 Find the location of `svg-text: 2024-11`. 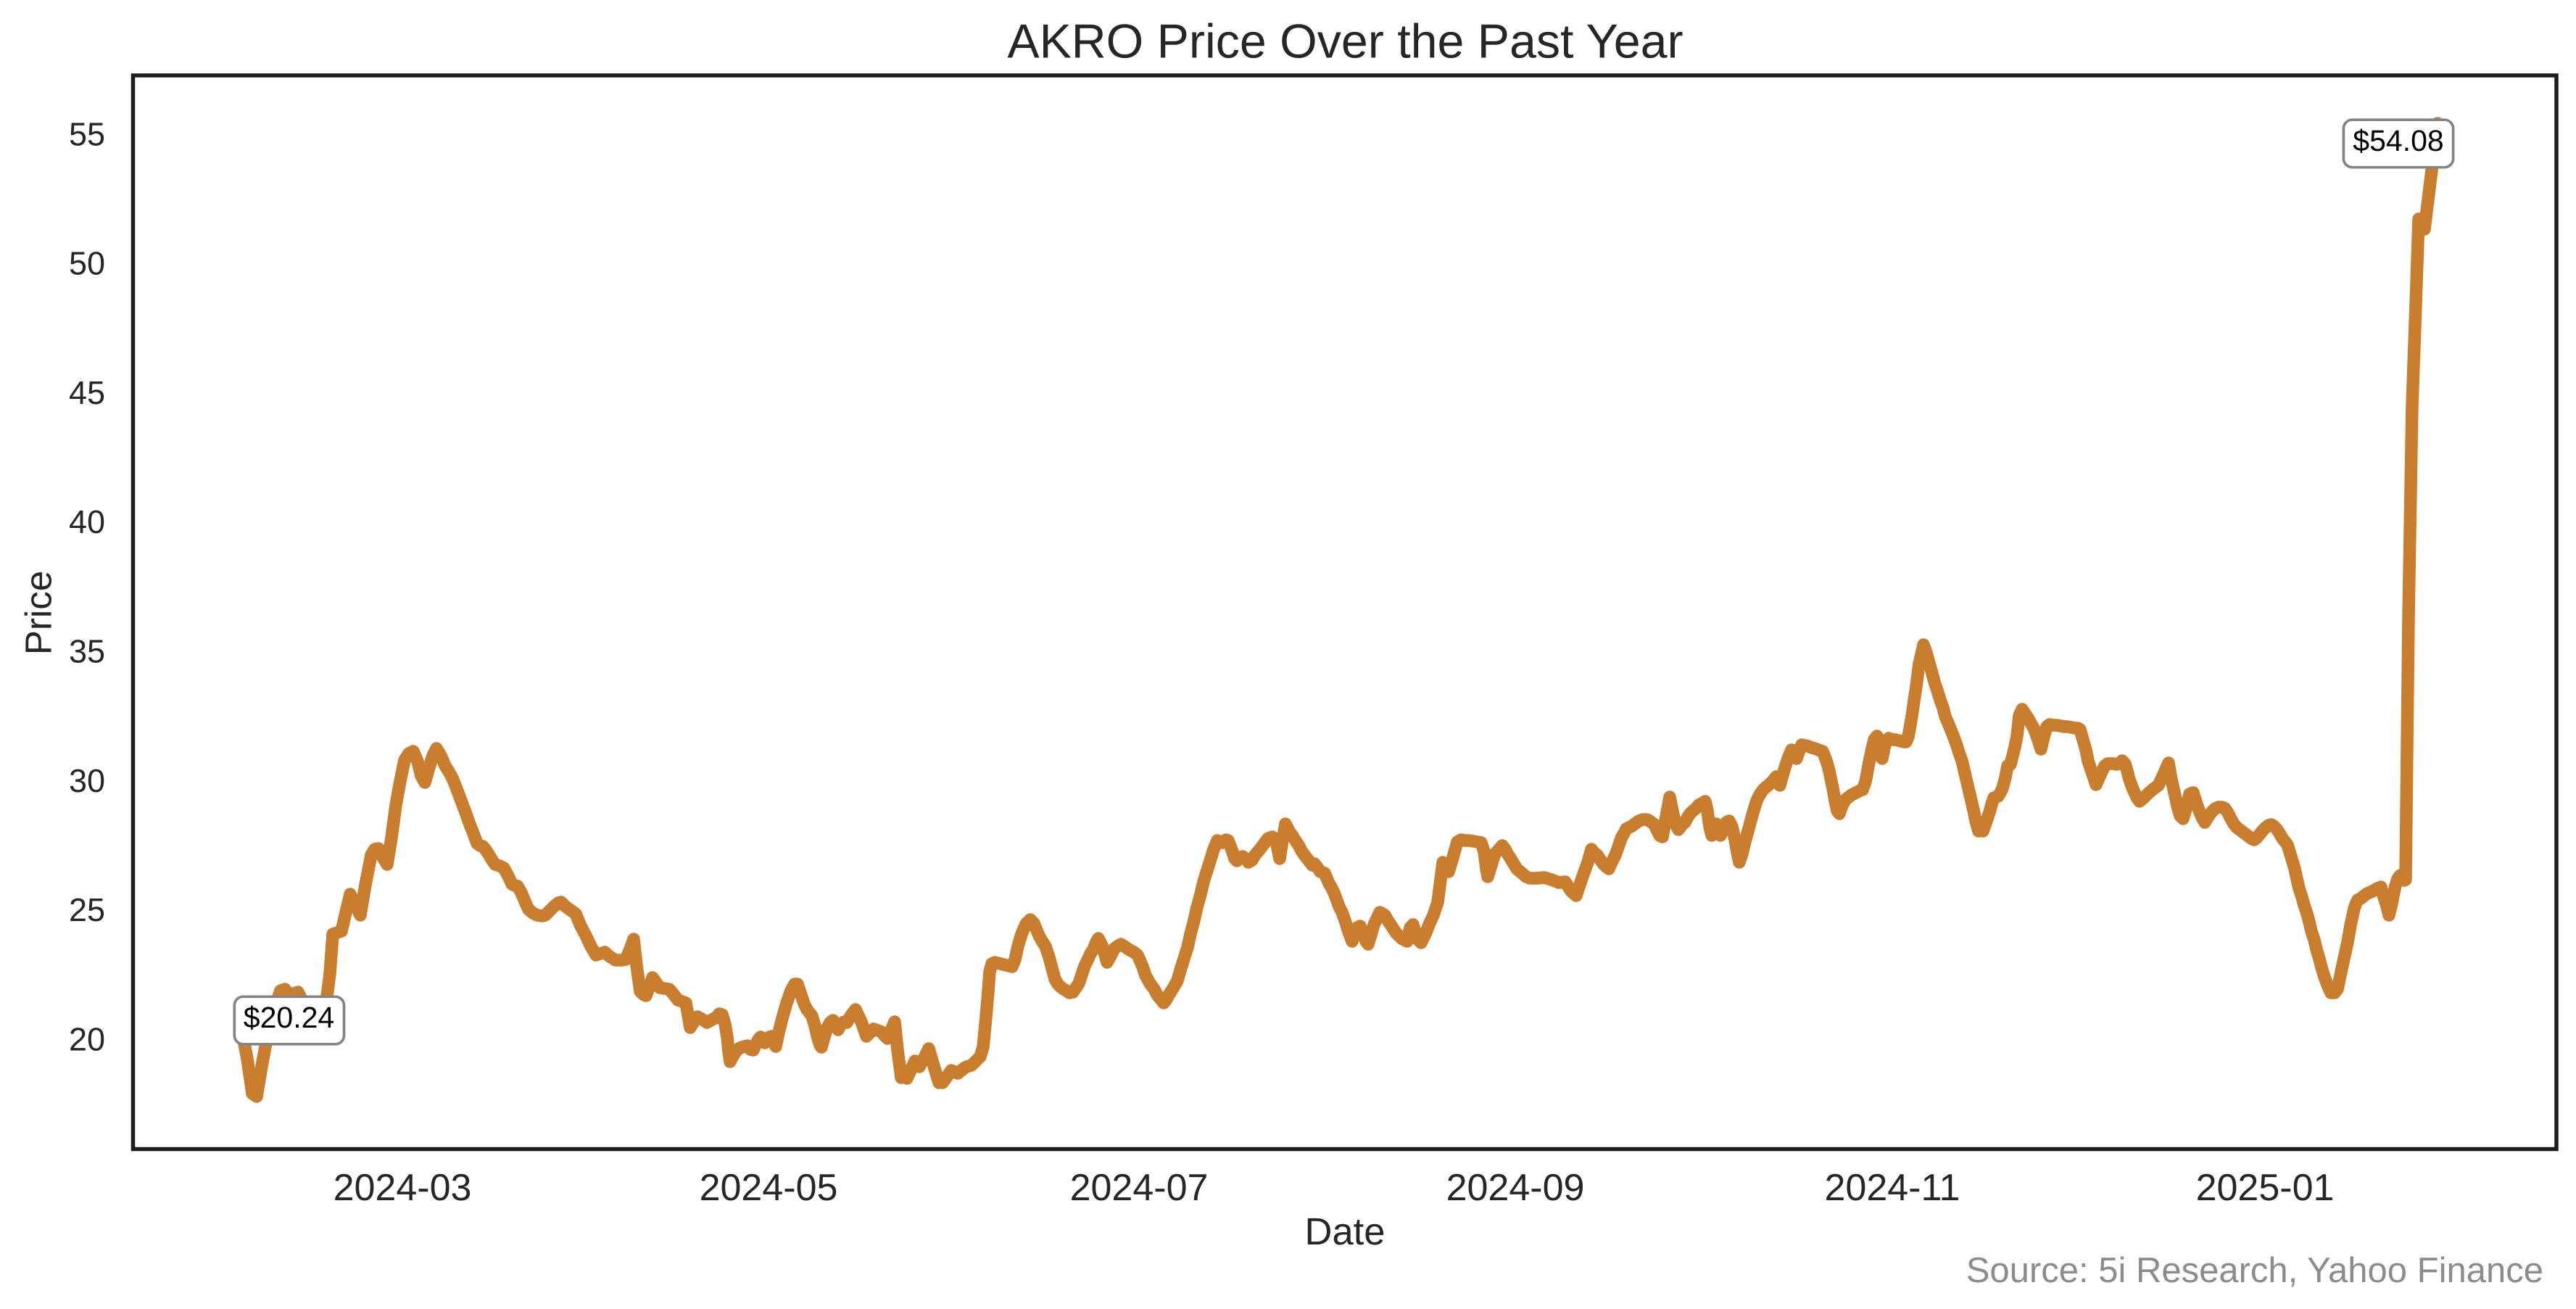

svg-text: 2024-11 is located at coordinates (1893, 1188).